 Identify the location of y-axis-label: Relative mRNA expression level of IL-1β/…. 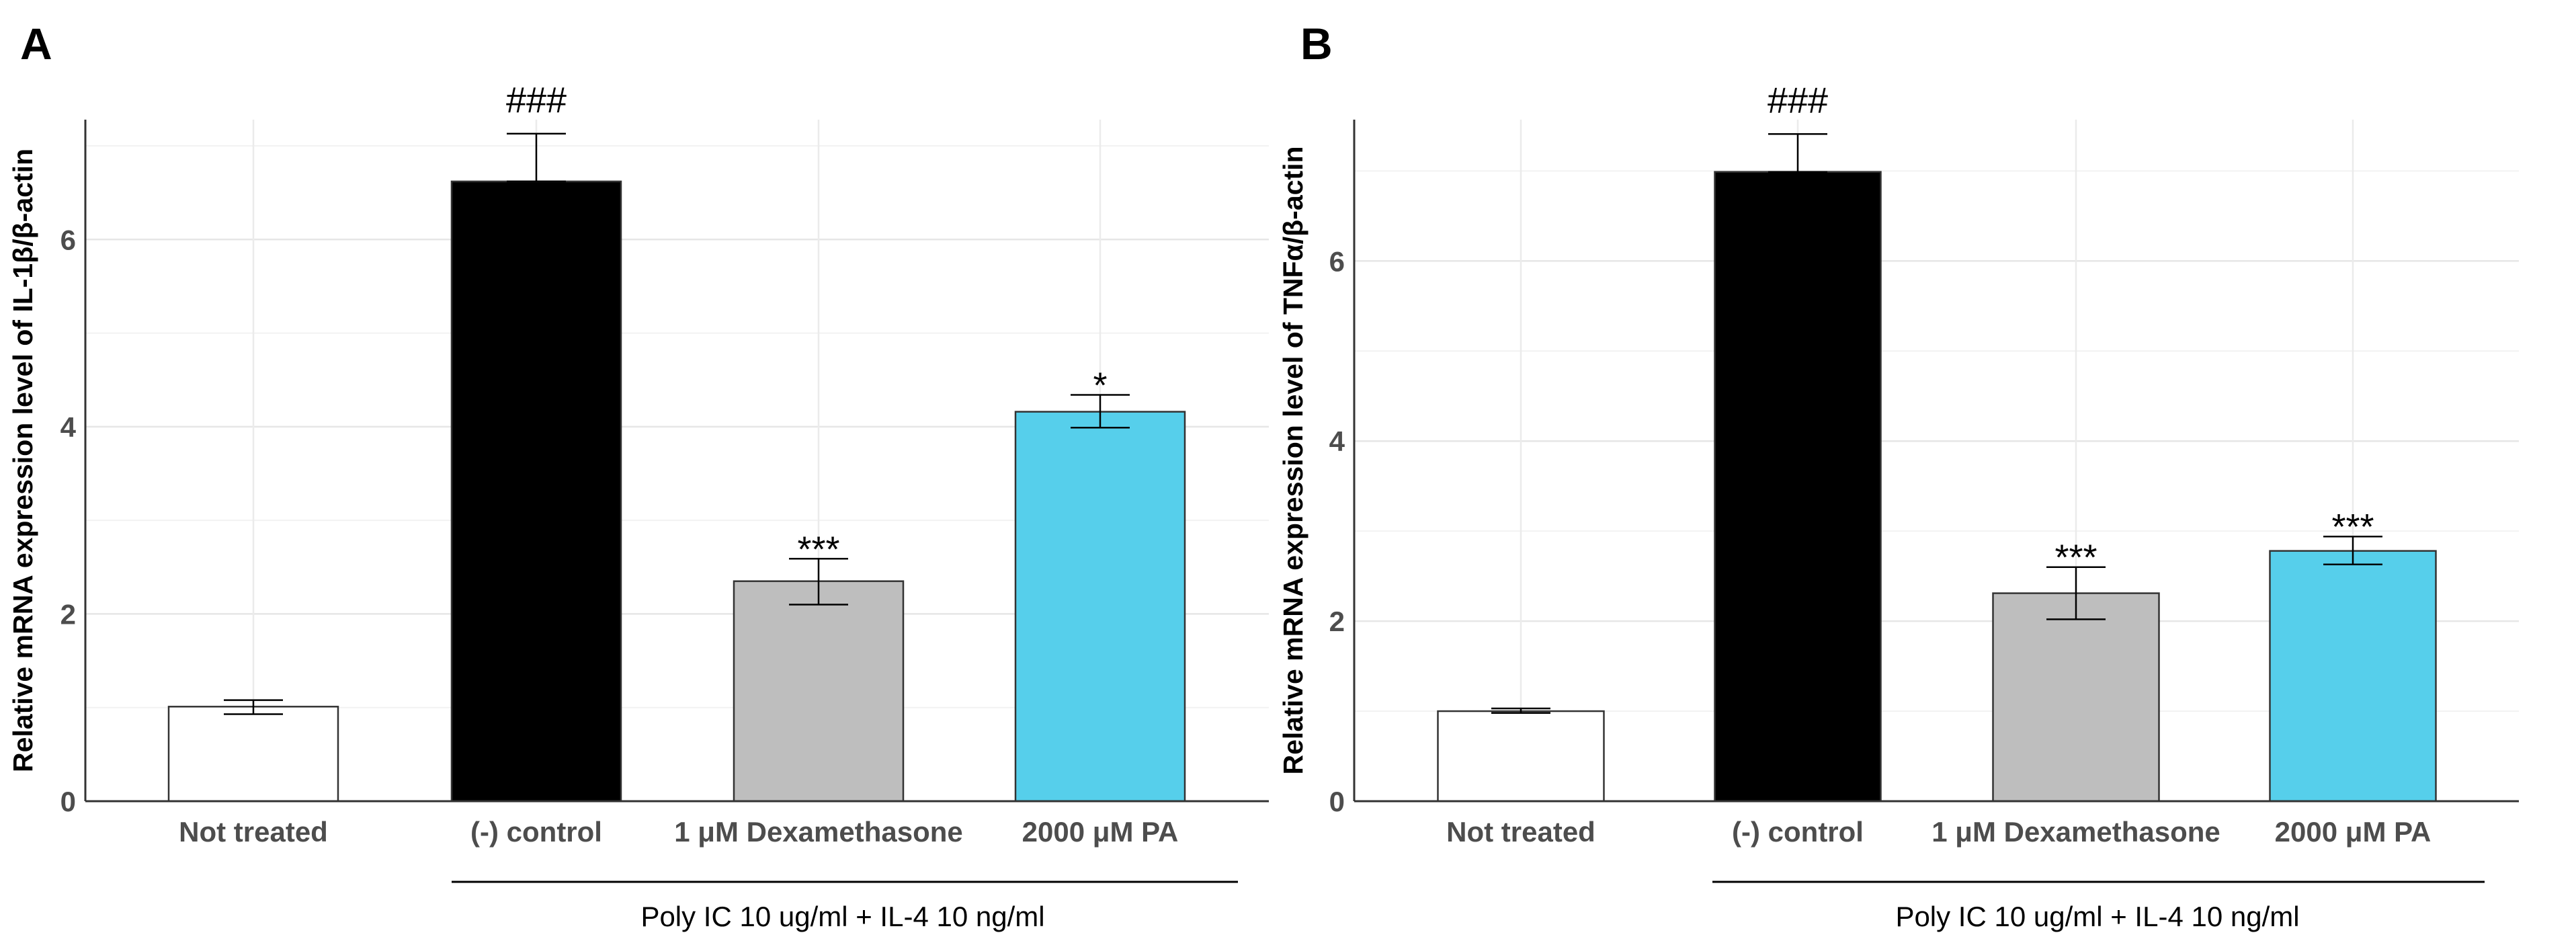
(22, 460).